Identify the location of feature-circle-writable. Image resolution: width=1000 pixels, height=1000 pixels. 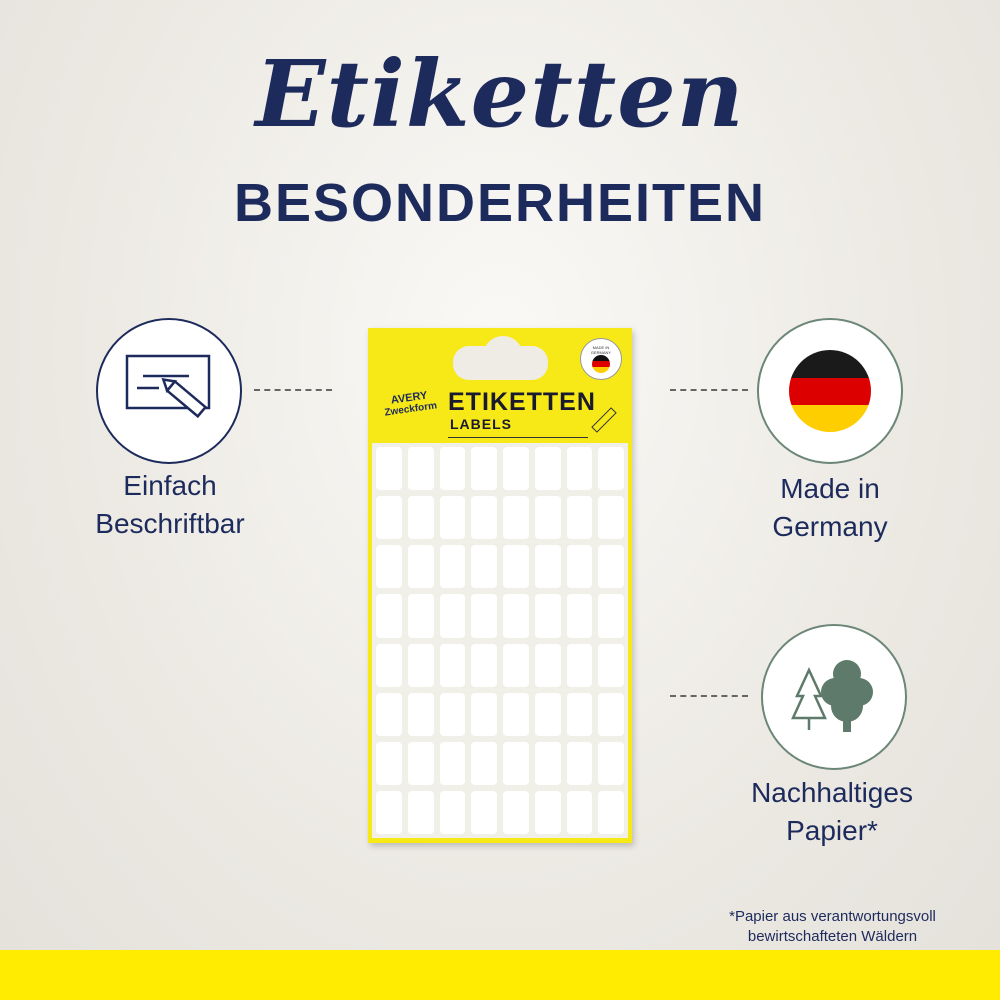
(169, 391).